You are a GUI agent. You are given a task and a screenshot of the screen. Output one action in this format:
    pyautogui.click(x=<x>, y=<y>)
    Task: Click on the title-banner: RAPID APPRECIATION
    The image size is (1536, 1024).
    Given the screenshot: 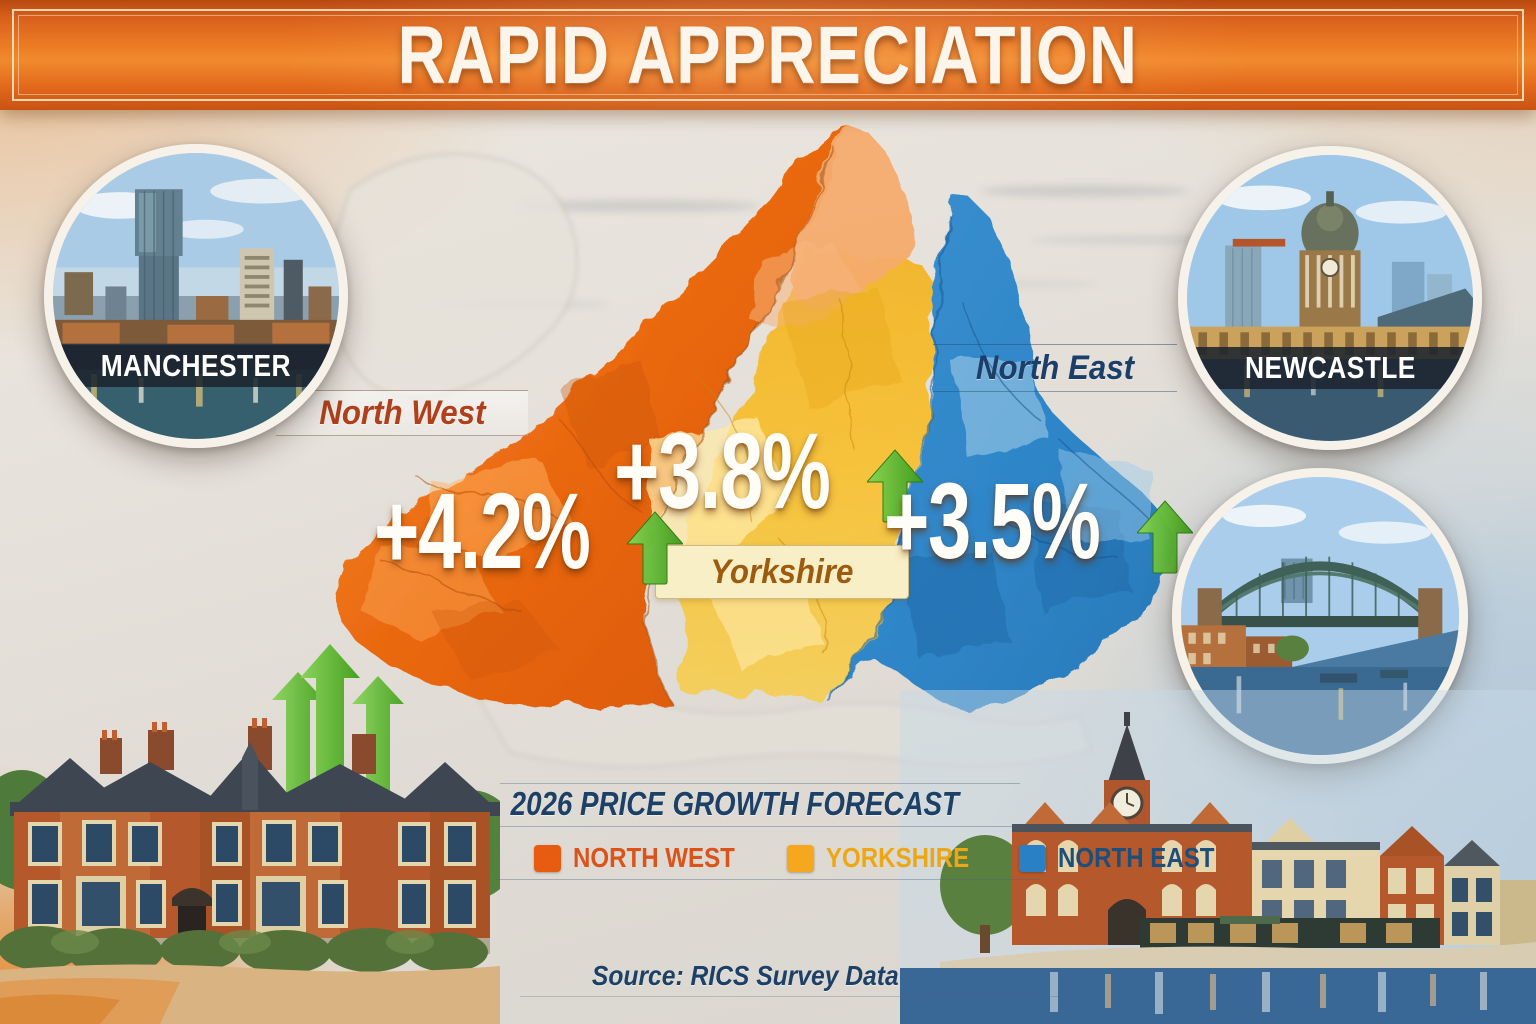 What is the action you would take?
    pyautogui.click(x=768, y=55)
    